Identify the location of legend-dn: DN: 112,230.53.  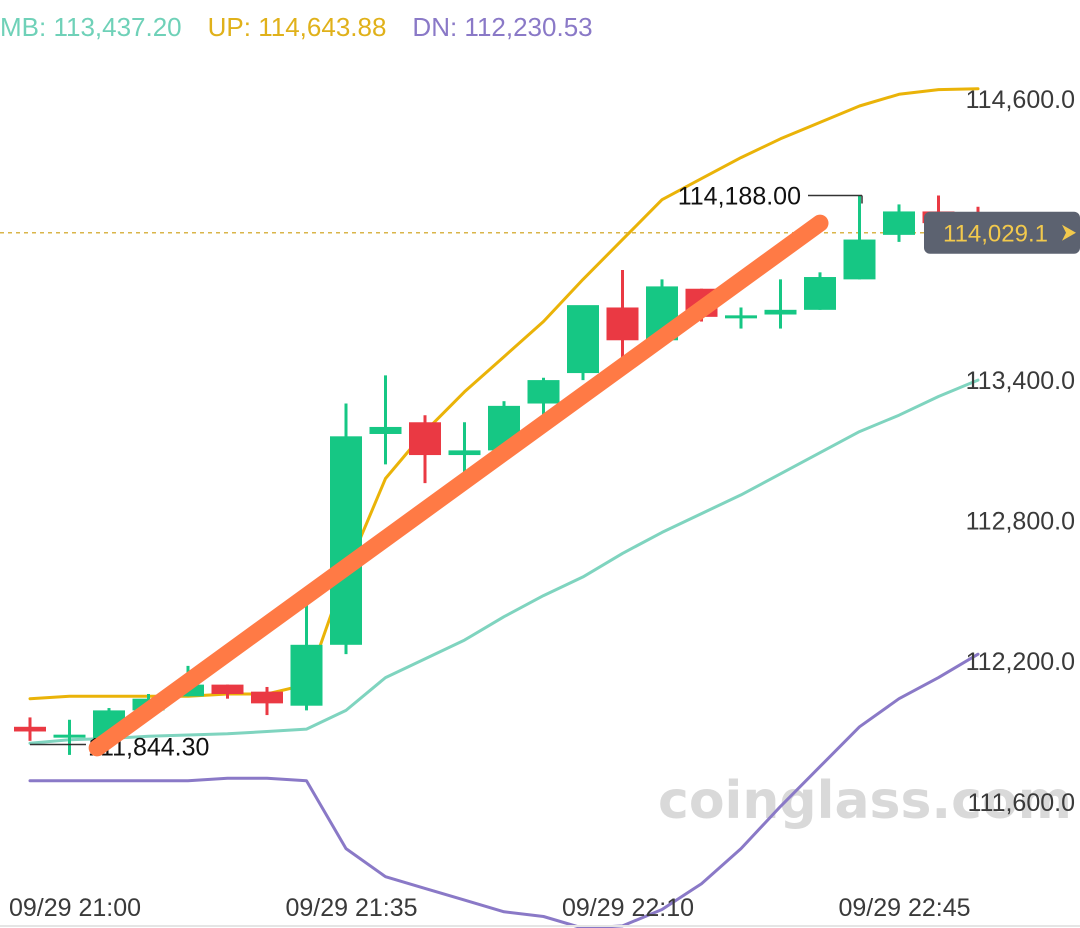
(502, 27).